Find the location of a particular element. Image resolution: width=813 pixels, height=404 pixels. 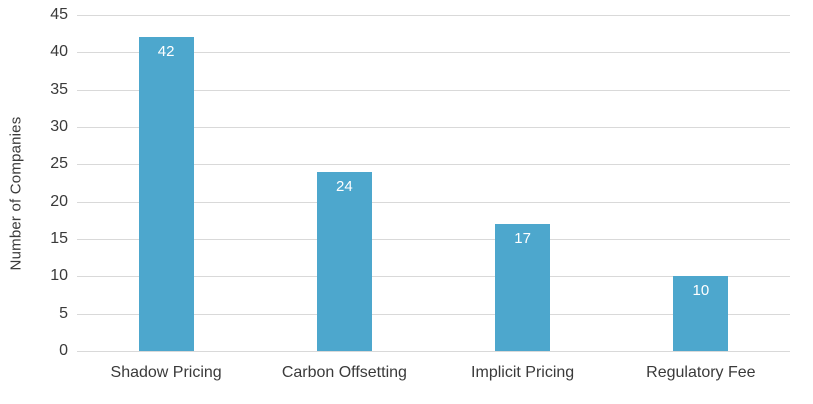

y-tick-label: 5 is located at coordinates (63, 313).